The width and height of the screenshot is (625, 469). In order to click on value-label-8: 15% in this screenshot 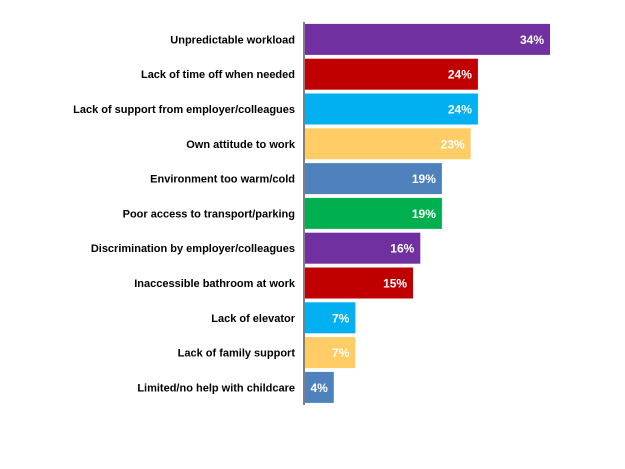, I will do `click(395, 284)`.